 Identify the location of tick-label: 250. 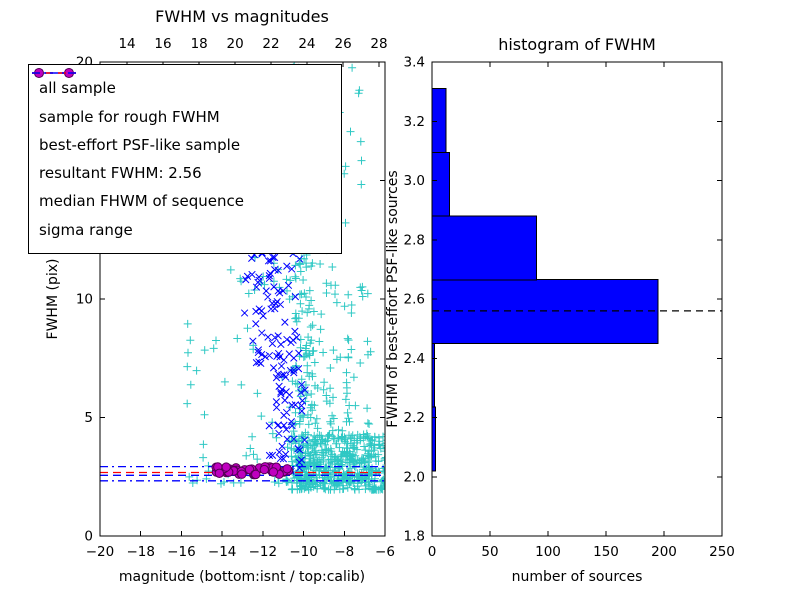
(722, 552).